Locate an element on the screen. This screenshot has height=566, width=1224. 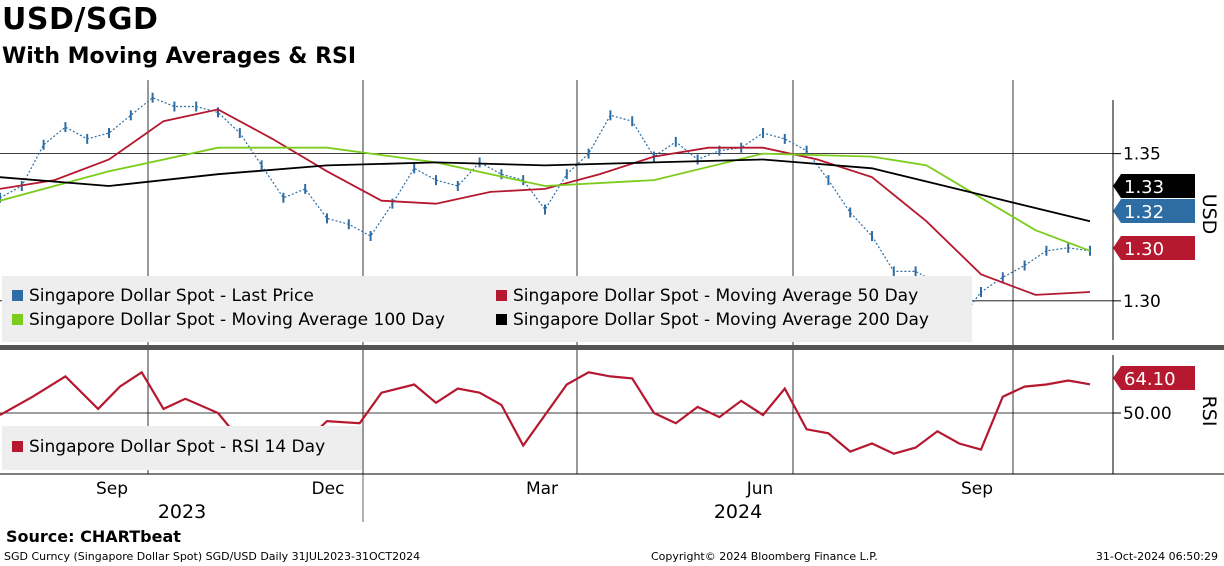
legend-item-rsi: Singapore Dollar Spot - RSI 14 Day is located at coordinates (168, 447).